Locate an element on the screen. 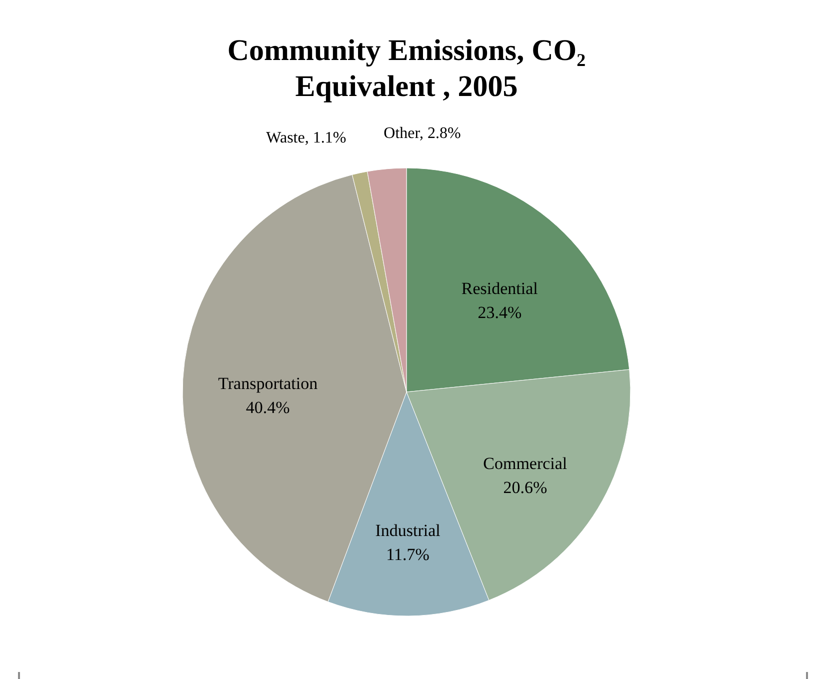 This screenshot has width=813, height=679. data-label: 20.6% is located at coordinates (525, 488).